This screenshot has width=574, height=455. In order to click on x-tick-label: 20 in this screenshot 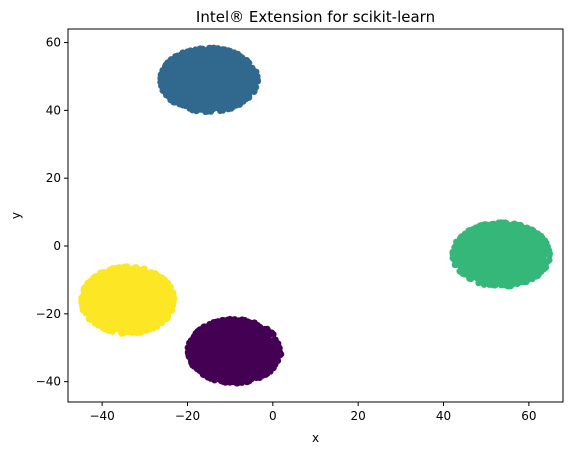, I will do `click(358, 416)`.